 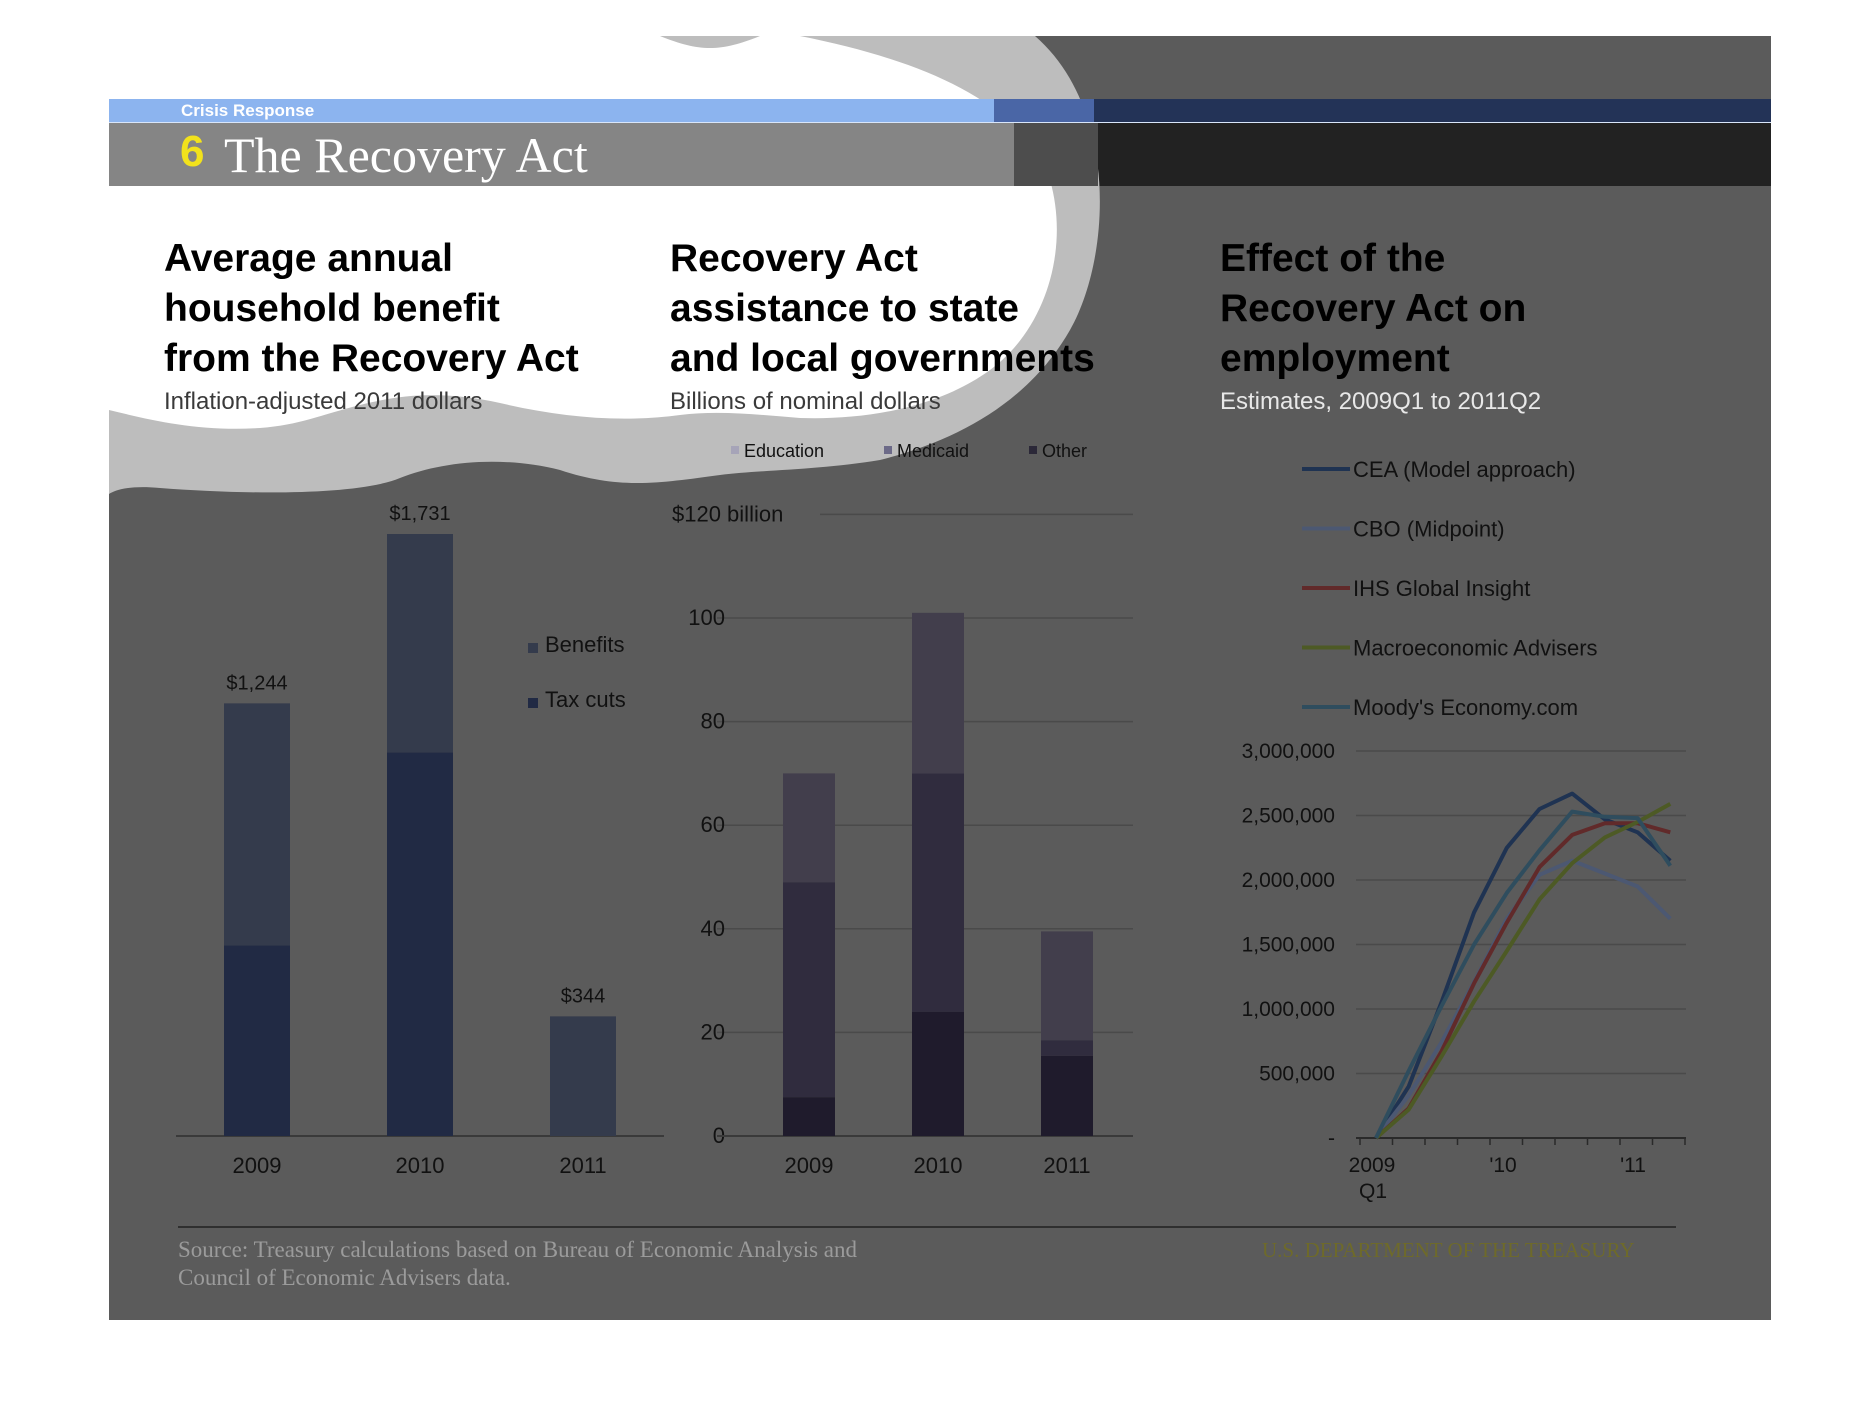 I want to click on state-local-bar-2009-medicaid, so click(x=809, y=990).